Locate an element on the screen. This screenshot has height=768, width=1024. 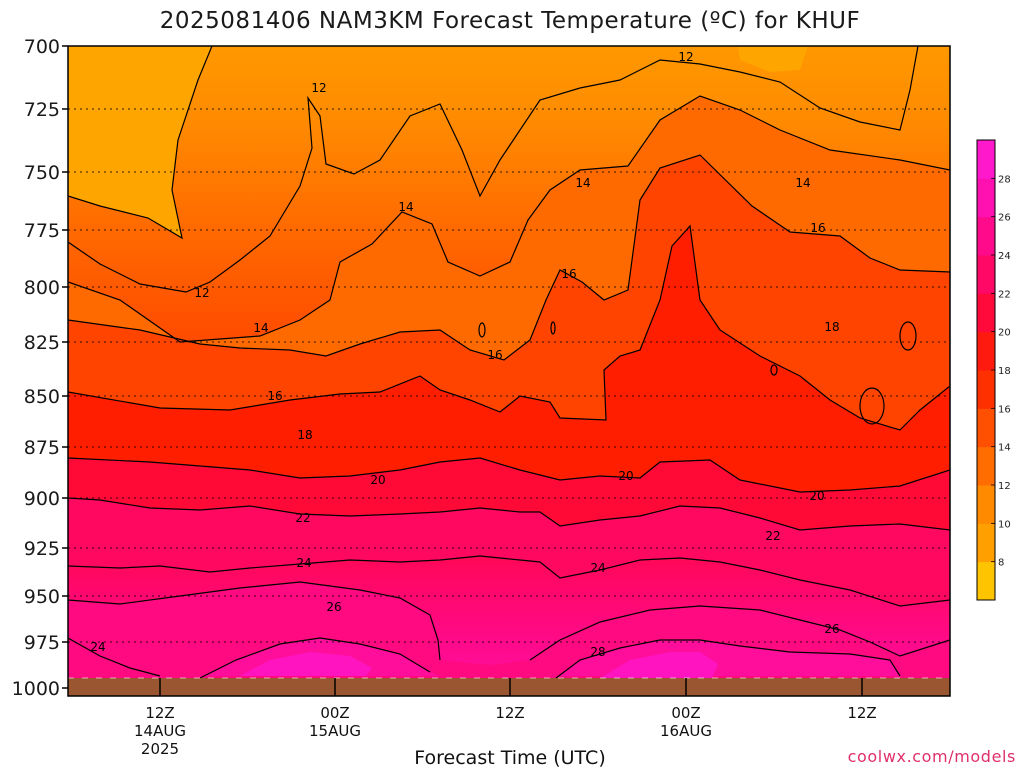
colorbar-blocks is located at coordinates (986, 370).